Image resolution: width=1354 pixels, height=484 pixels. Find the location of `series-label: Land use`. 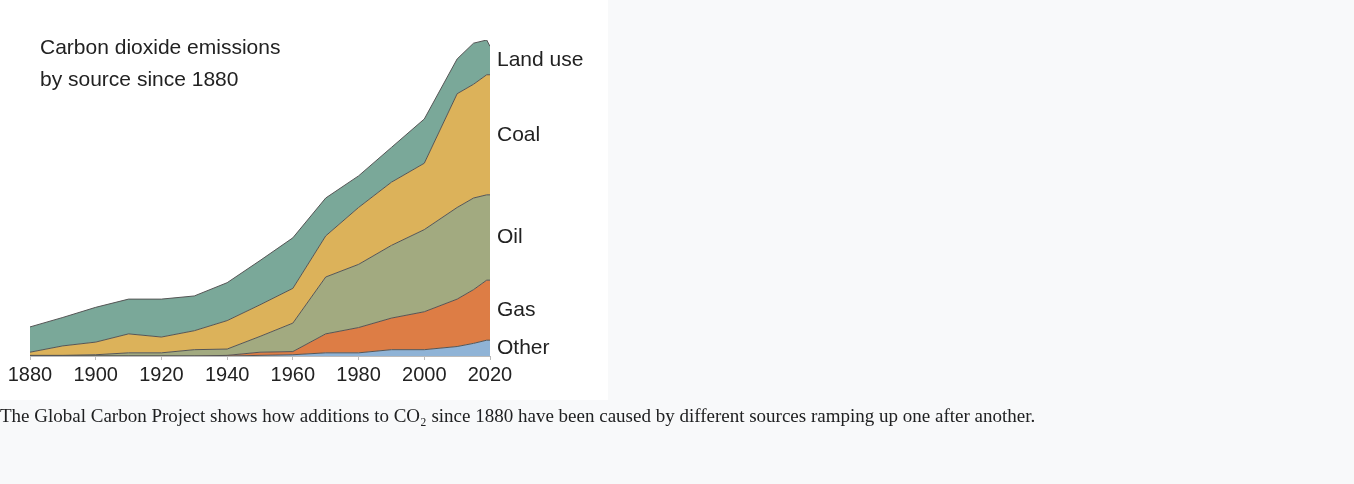

series-label: Land use is located at coordinates (540, 59).